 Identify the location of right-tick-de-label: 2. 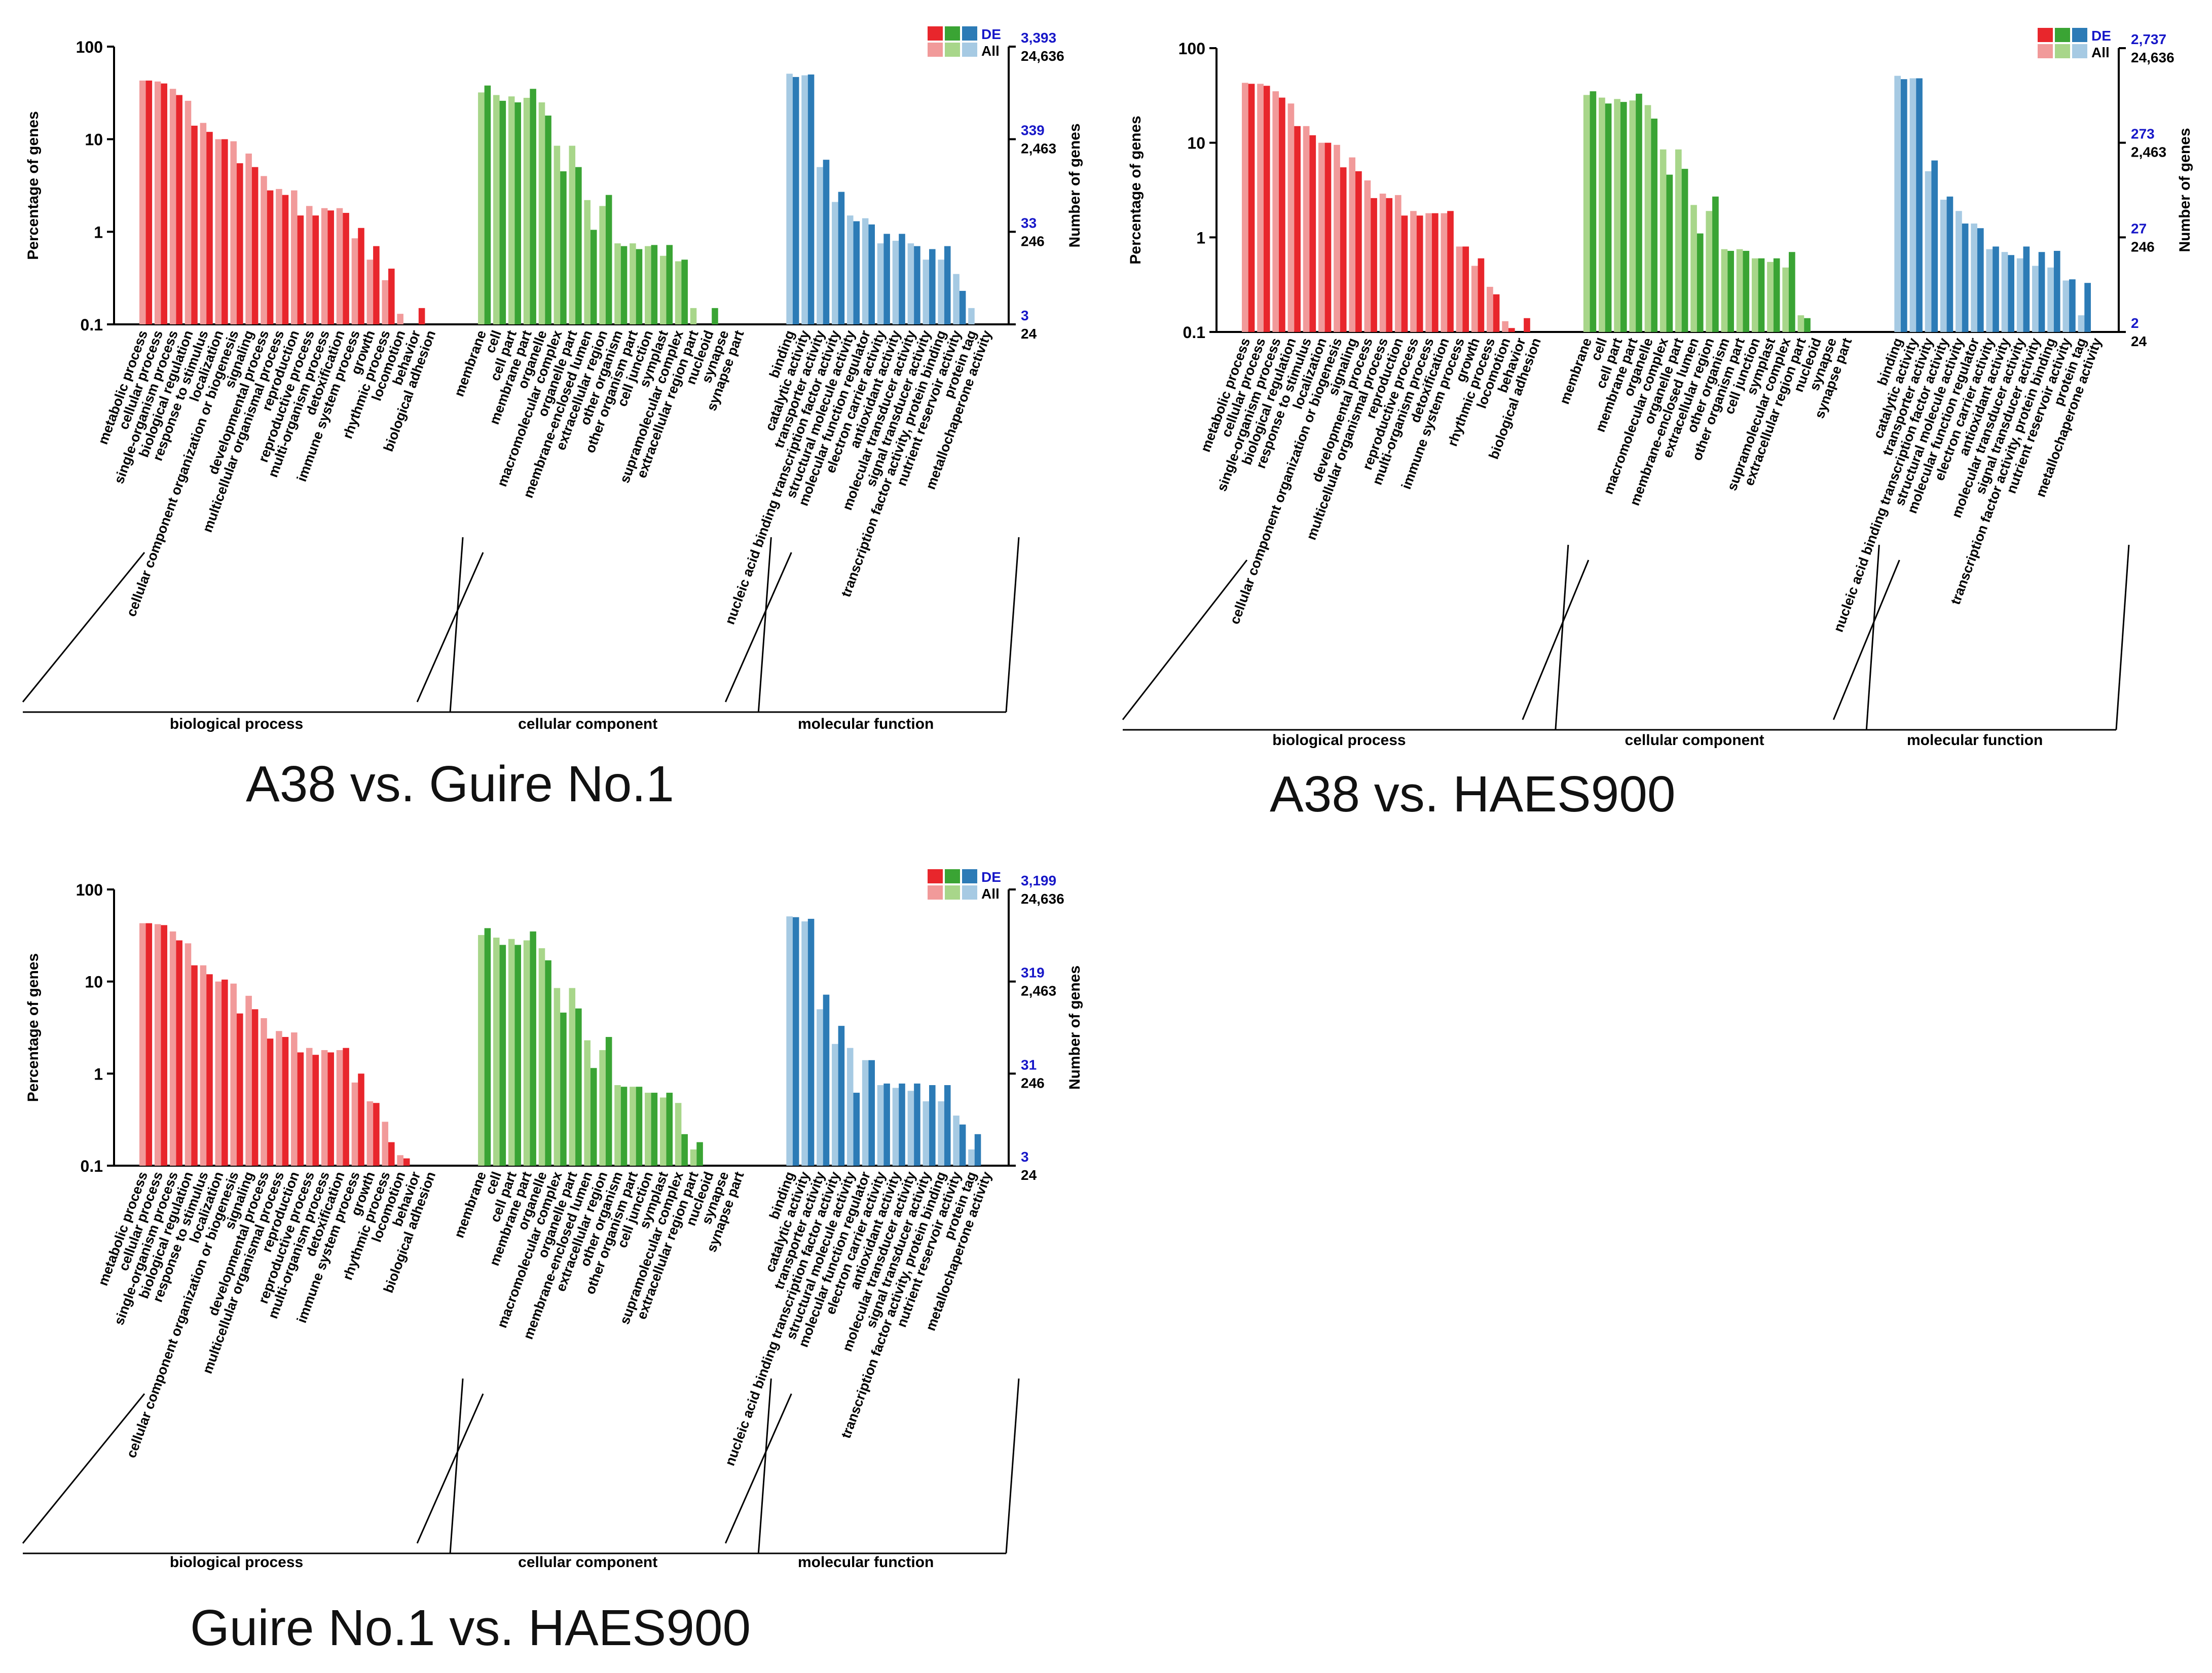
(2135, 323).